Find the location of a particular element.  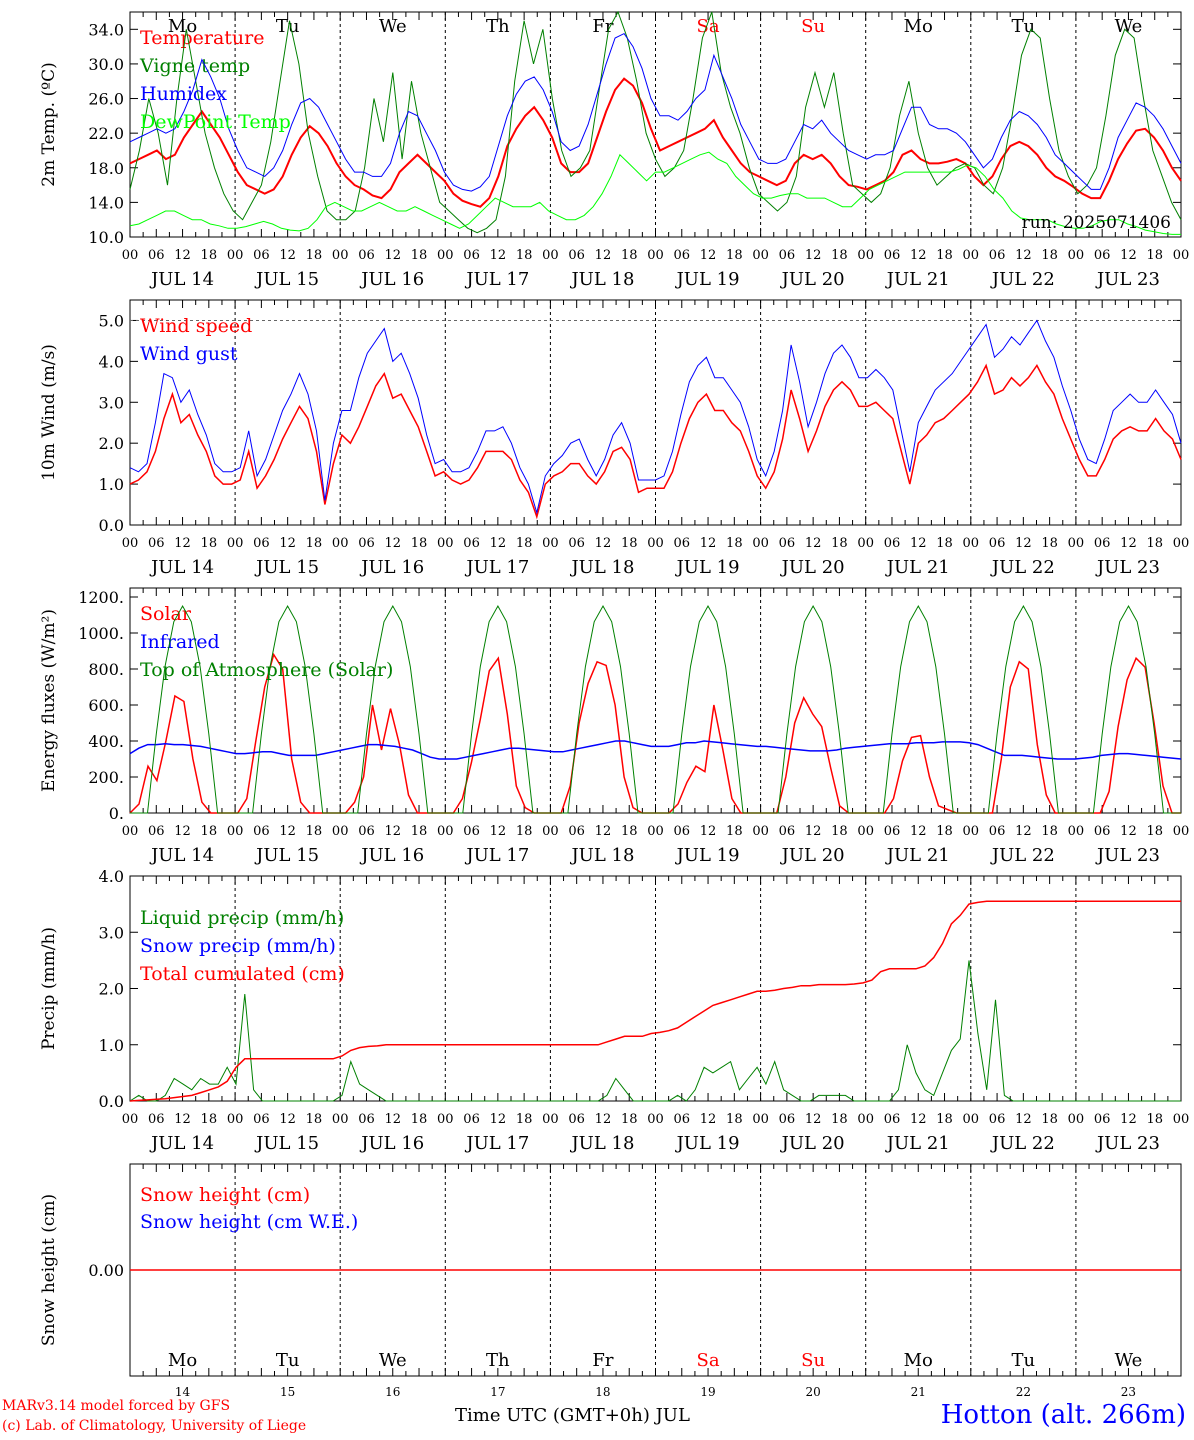

y-axis-label: Precip (mm/h) is located at coordinates (49, 988).